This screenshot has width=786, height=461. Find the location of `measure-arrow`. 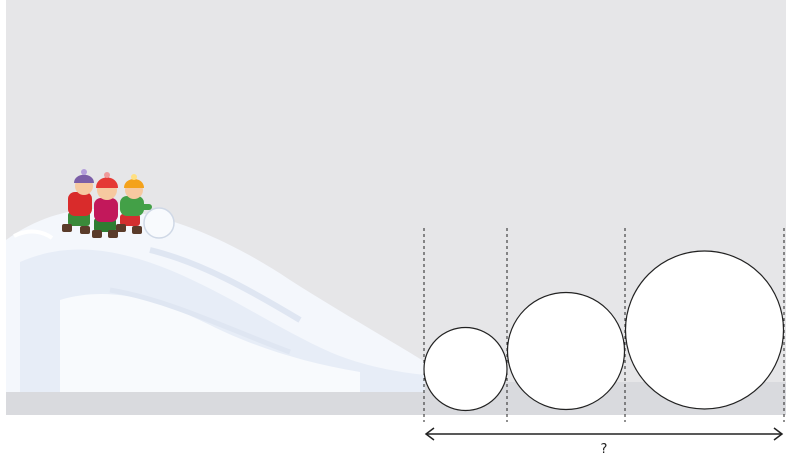

measure-arrow is located at coordinates (604, 434).